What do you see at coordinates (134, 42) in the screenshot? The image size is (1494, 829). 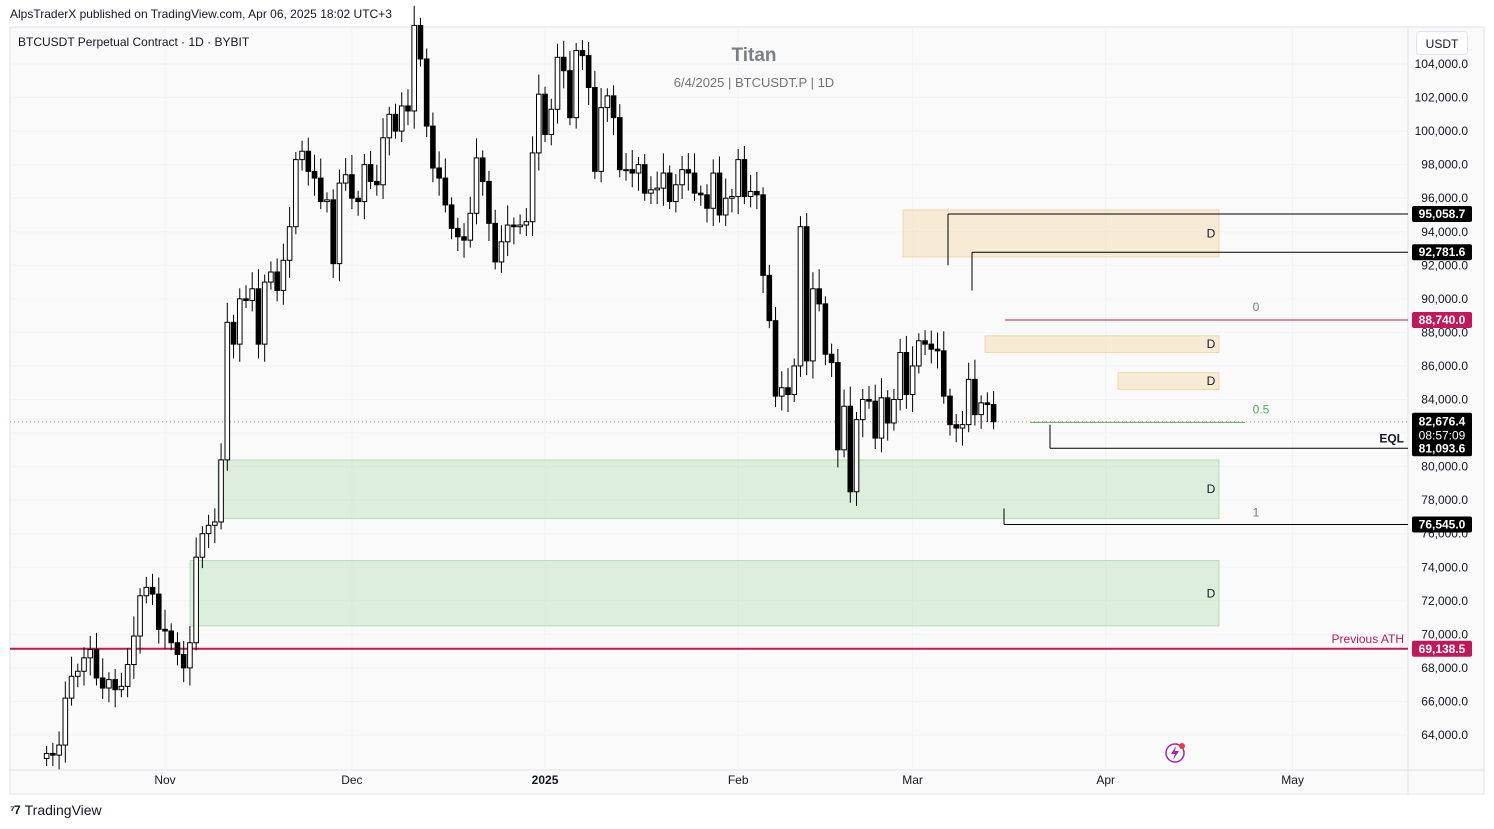 I see `symbol-legend: BTCUSDT Perpetual Contract · 1D · BYBIT` at bounding box center [134, 42].